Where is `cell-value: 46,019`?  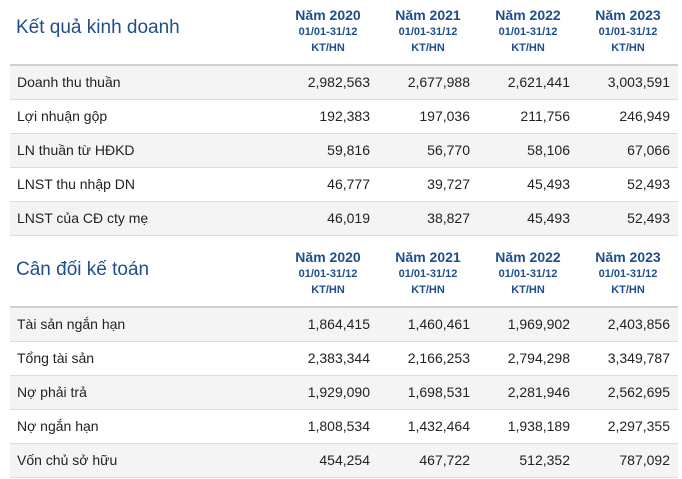 cell-value: 46,019 is located at coordinates (348, 218).